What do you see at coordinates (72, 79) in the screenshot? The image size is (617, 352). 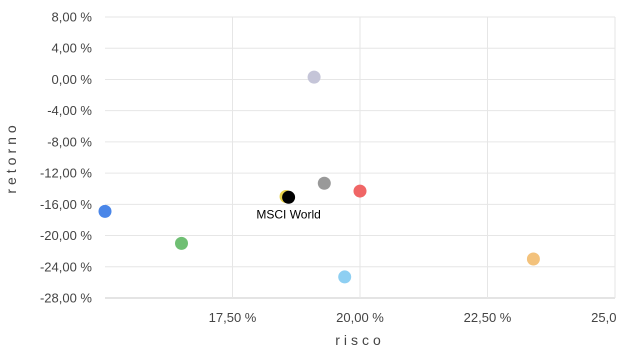 I see `y-tick-label: 0,00 %` at bounding box center [72, 79].